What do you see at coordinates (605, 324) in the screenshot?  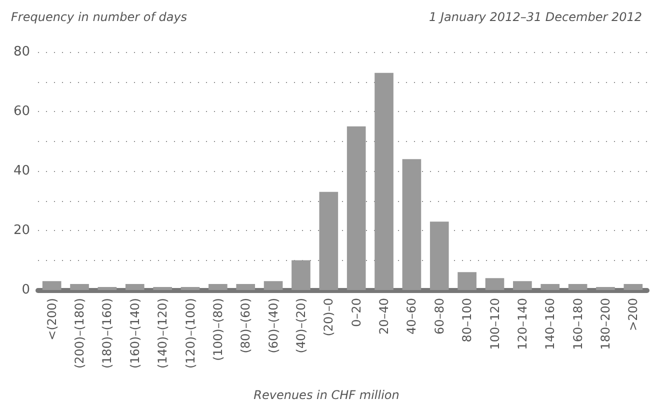 I see `x-tick-label: 180–200` at bounding box center [605, 324].